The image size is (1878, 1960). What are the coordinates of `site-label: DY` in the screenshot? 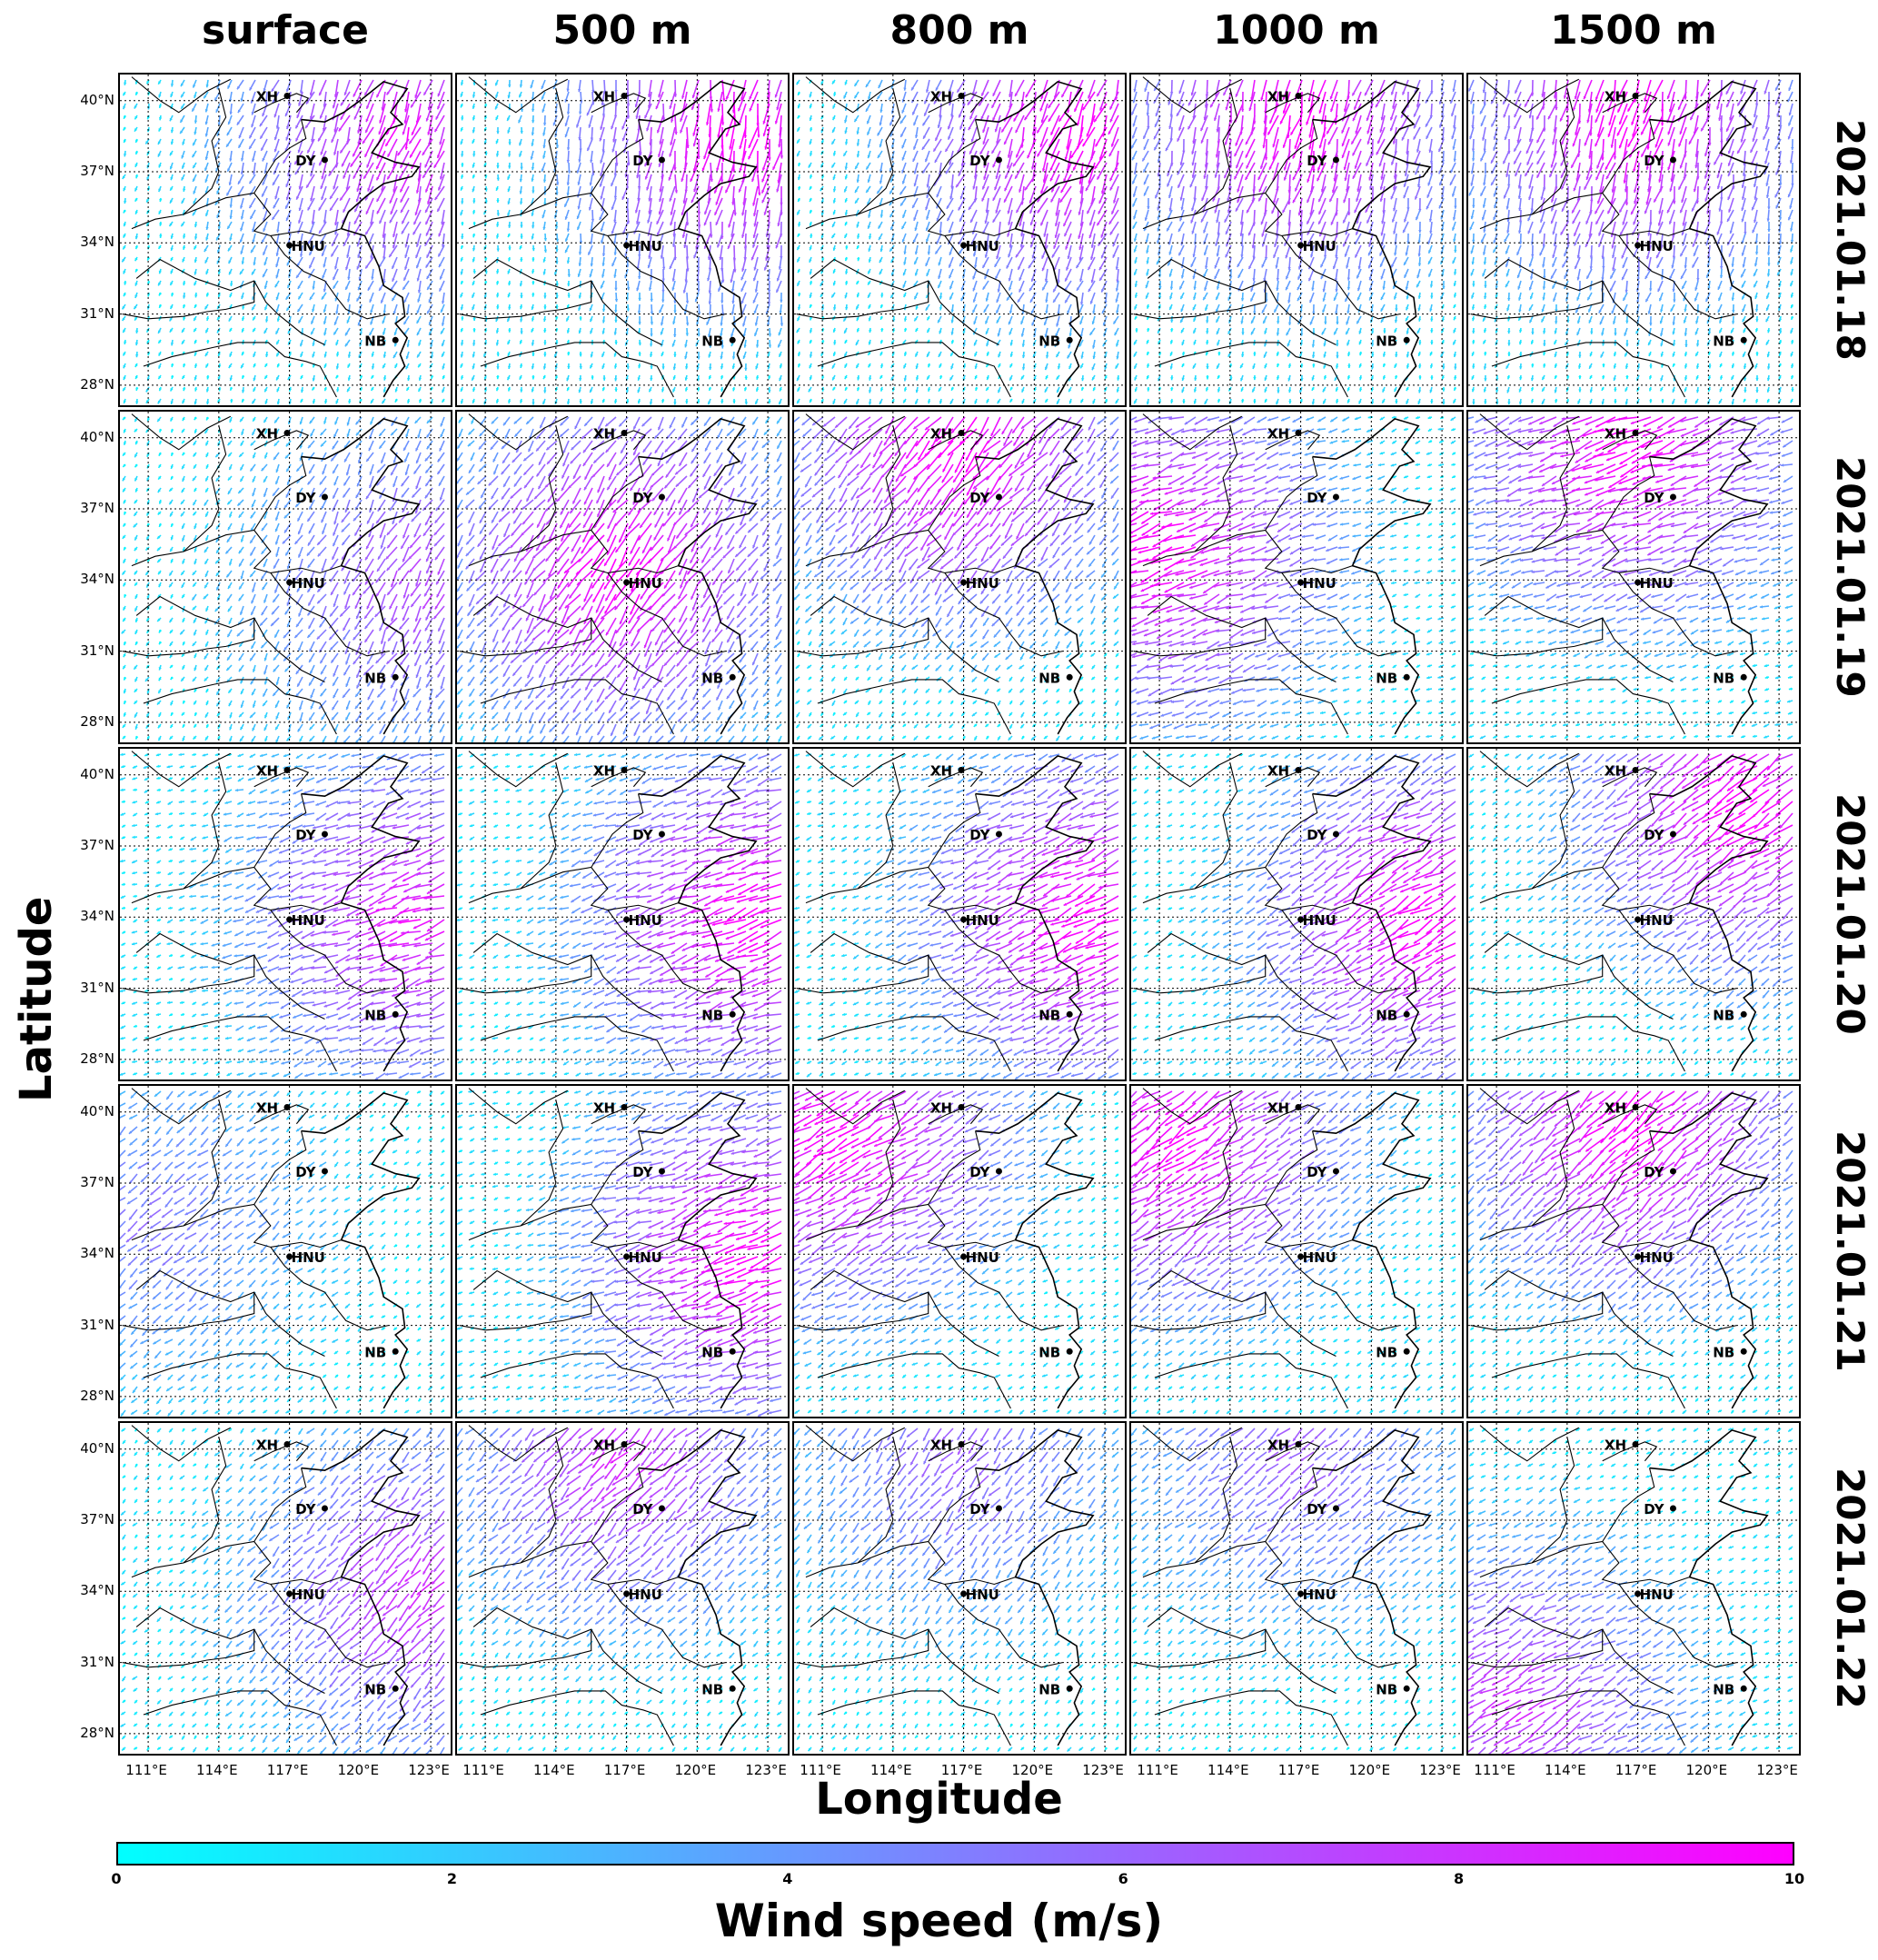 It's located at (642, 161).